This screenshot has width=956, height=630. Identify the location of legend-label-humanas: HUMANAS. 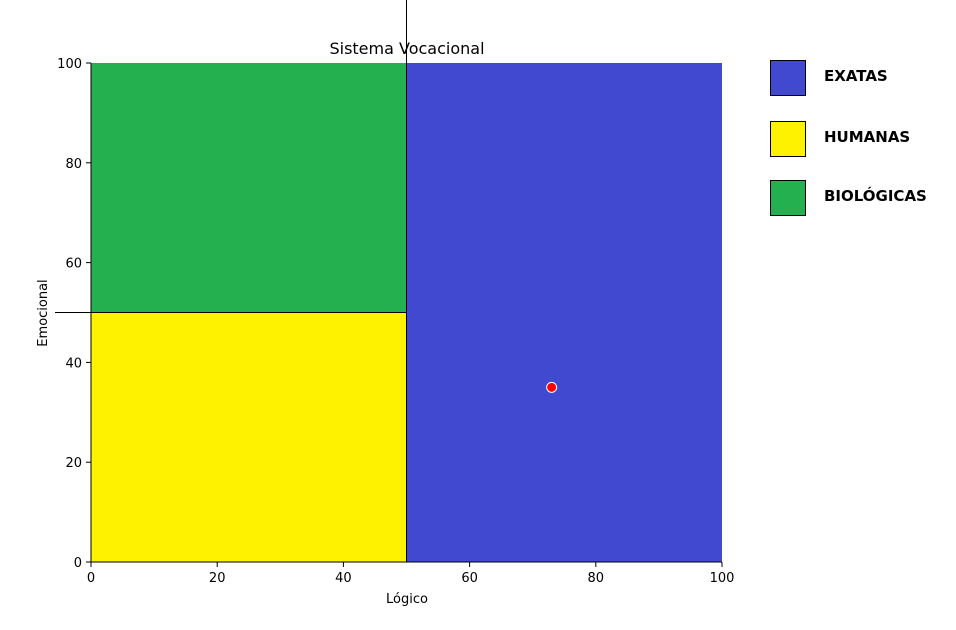
(867, 137).